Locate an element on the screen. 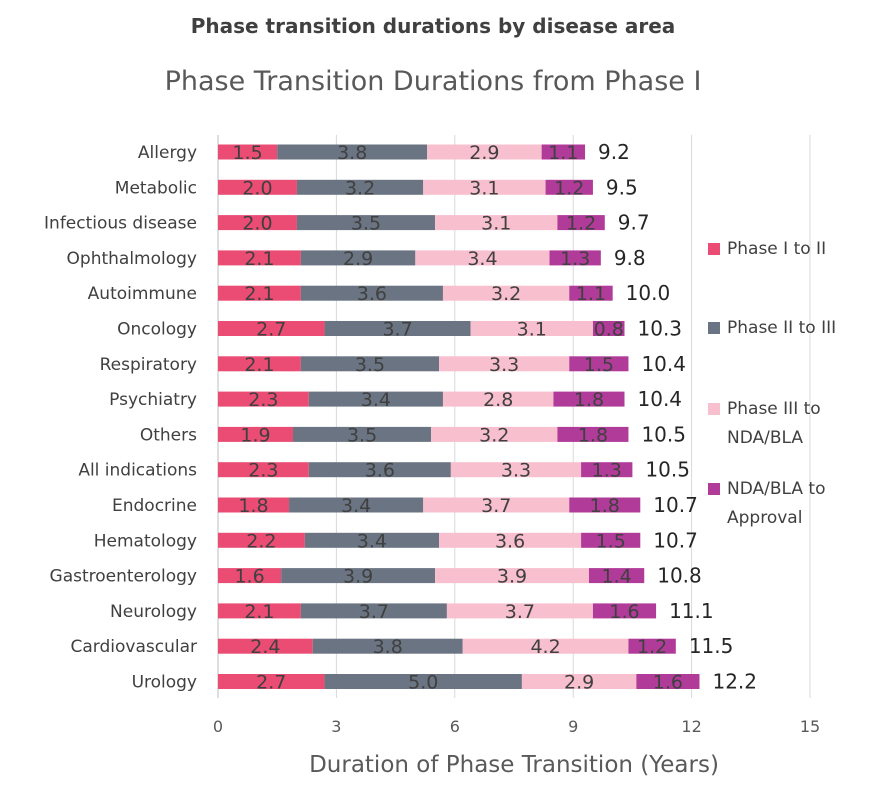 This screenshot has width=887, height=802. data-label: 2.1 is located at coordinates (259, 365).